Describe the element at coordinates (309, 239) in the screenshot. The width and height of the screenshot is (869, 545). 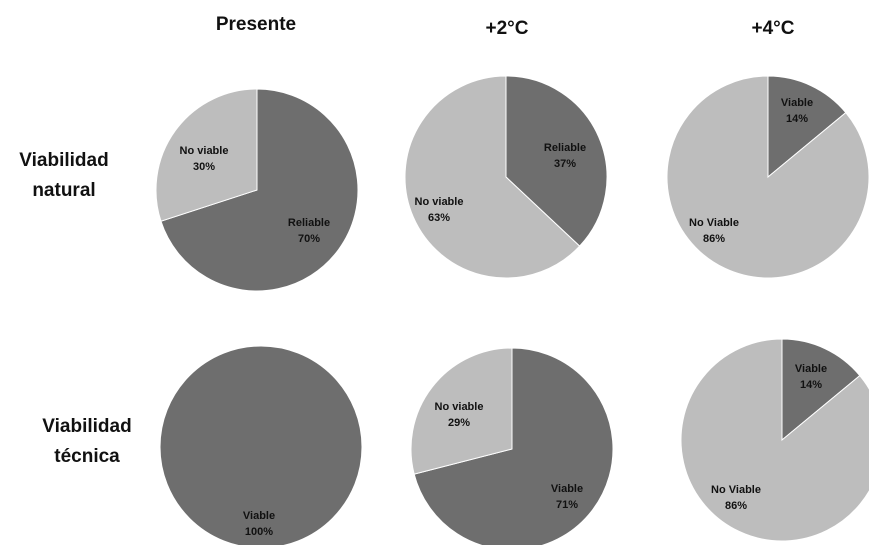
I see `slice-percent: 70%` at that location.